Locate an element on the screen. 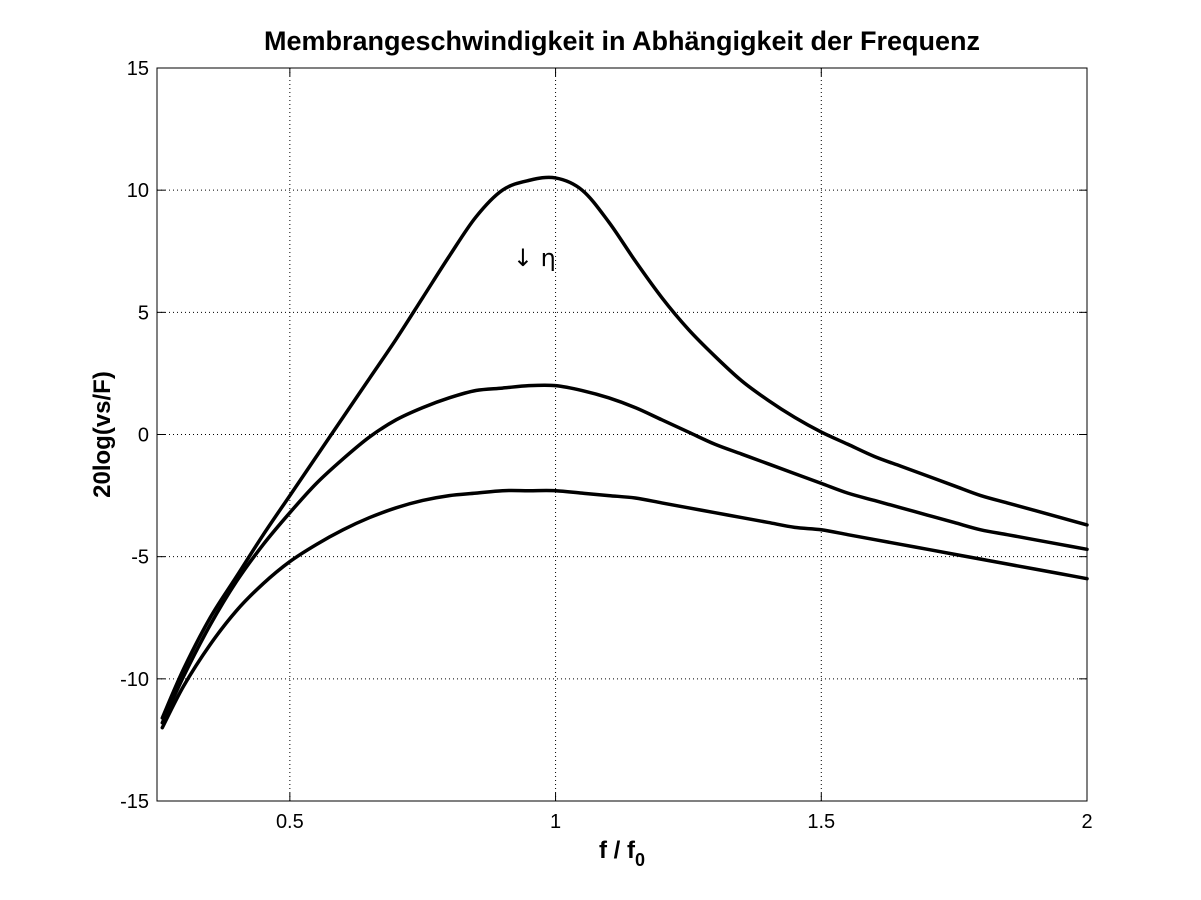 The height and width of the screenshot is (900, 1201). x-tick-label: 1.5 is located at coordinates (821, 822).